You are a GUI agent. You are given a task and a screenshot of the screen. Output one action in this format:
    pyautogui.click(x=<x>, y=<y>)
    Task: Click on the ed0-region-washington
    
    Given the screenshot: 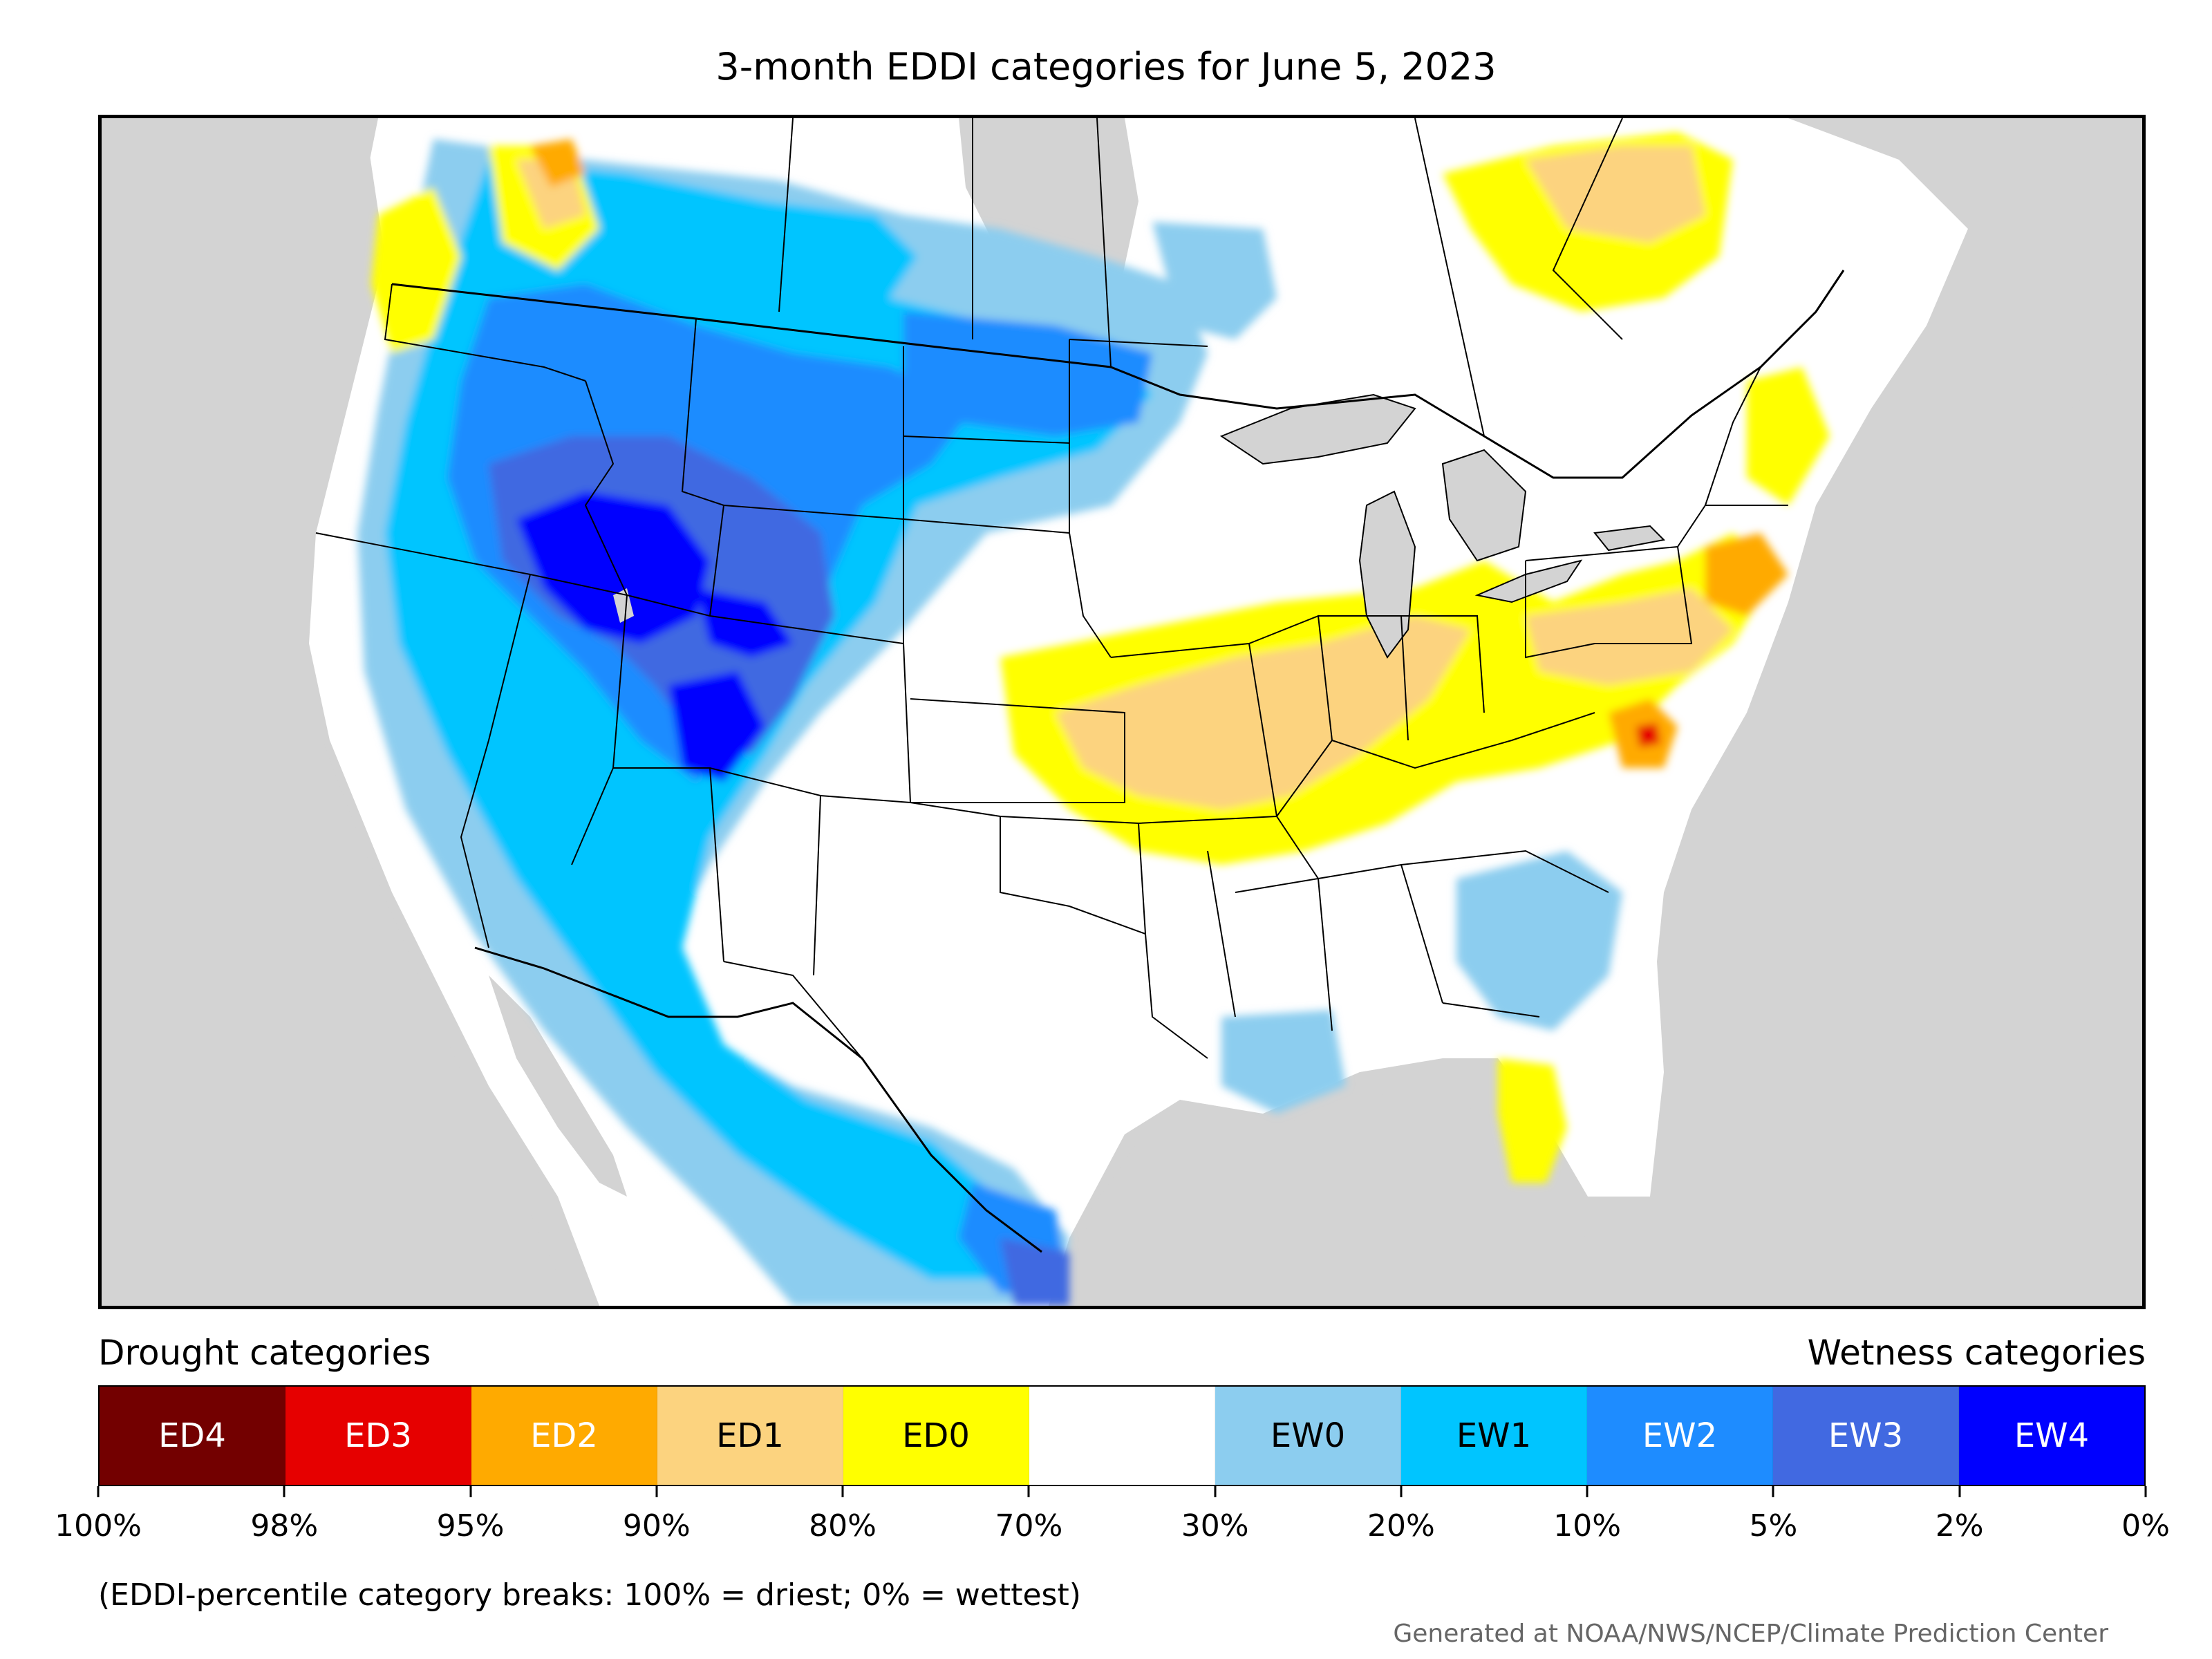 What is the action you would take?
    pyautogui.click(x=416, y=270)
    